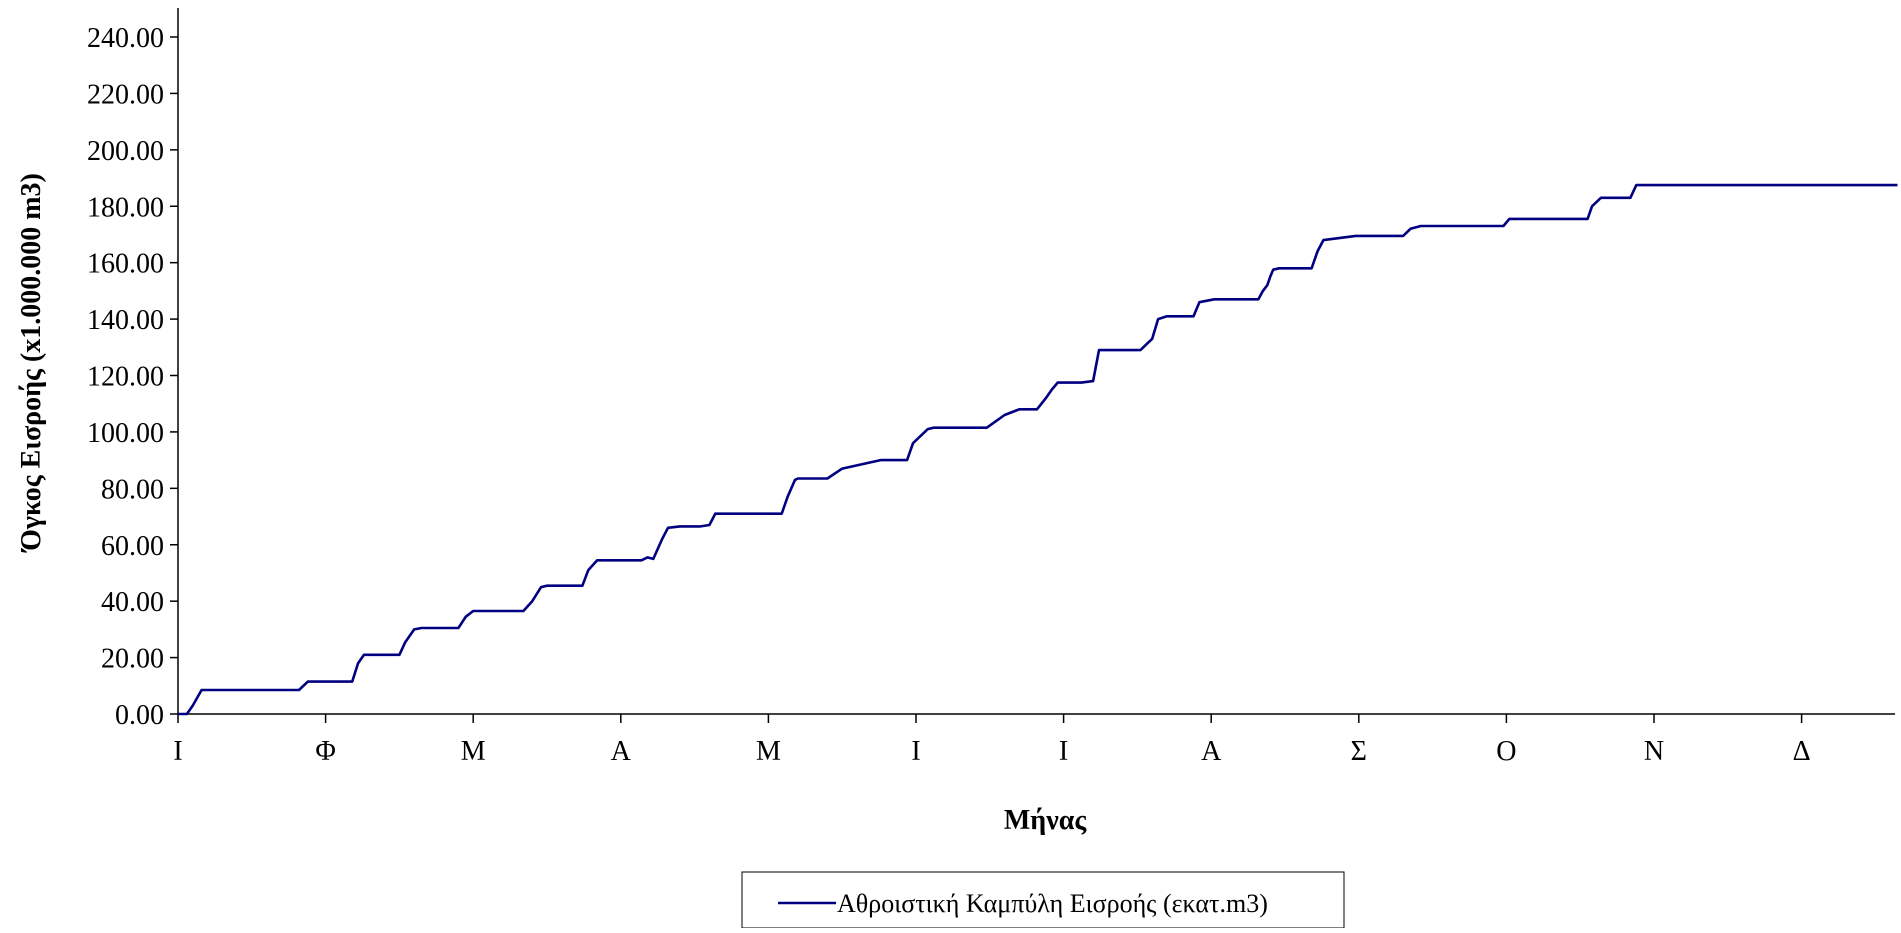 This screenshot has width=1901, height=933. Describe the element at coordinates (1506, 751) in the screenshot. I see `x-tick-label: Ο` at that location.